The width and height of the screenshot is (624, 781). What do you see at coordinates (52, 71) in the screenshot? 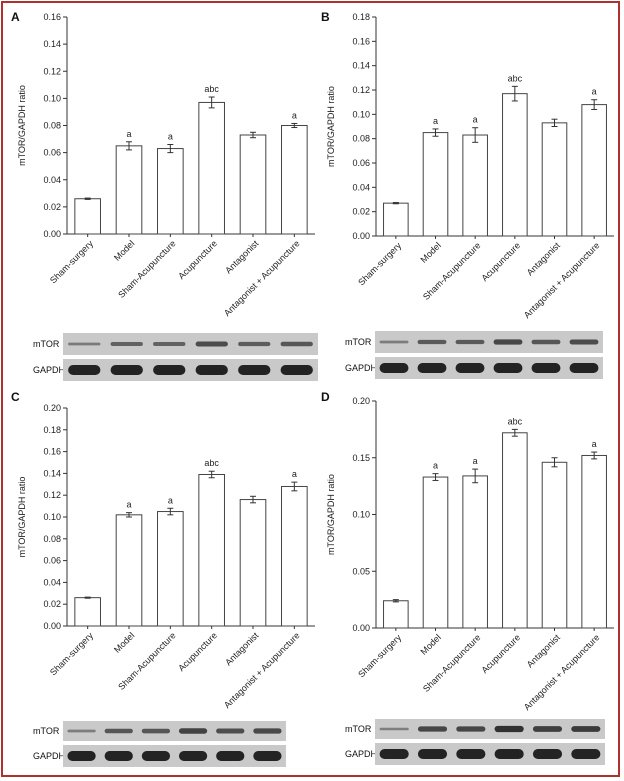
I see `y-tick-label: 0.12` at bounding box center [52, 71].